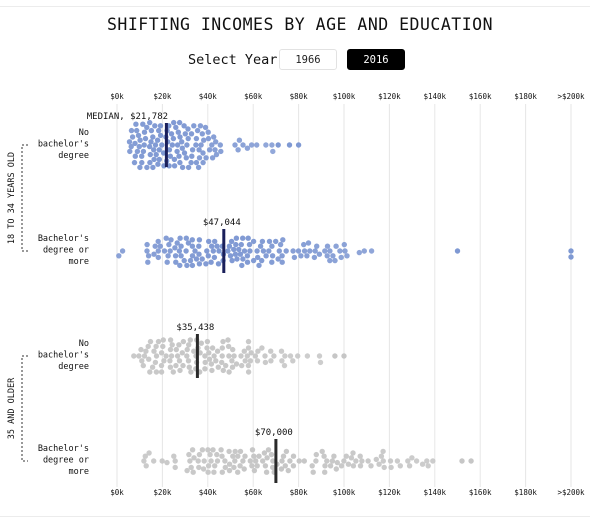 The width and height of the screenshot is (590, 521). What do you see at coordinates (299, 96) in the screenshot?
I see `x-tick-label-top: $80k` at bounding box center [299, 96].